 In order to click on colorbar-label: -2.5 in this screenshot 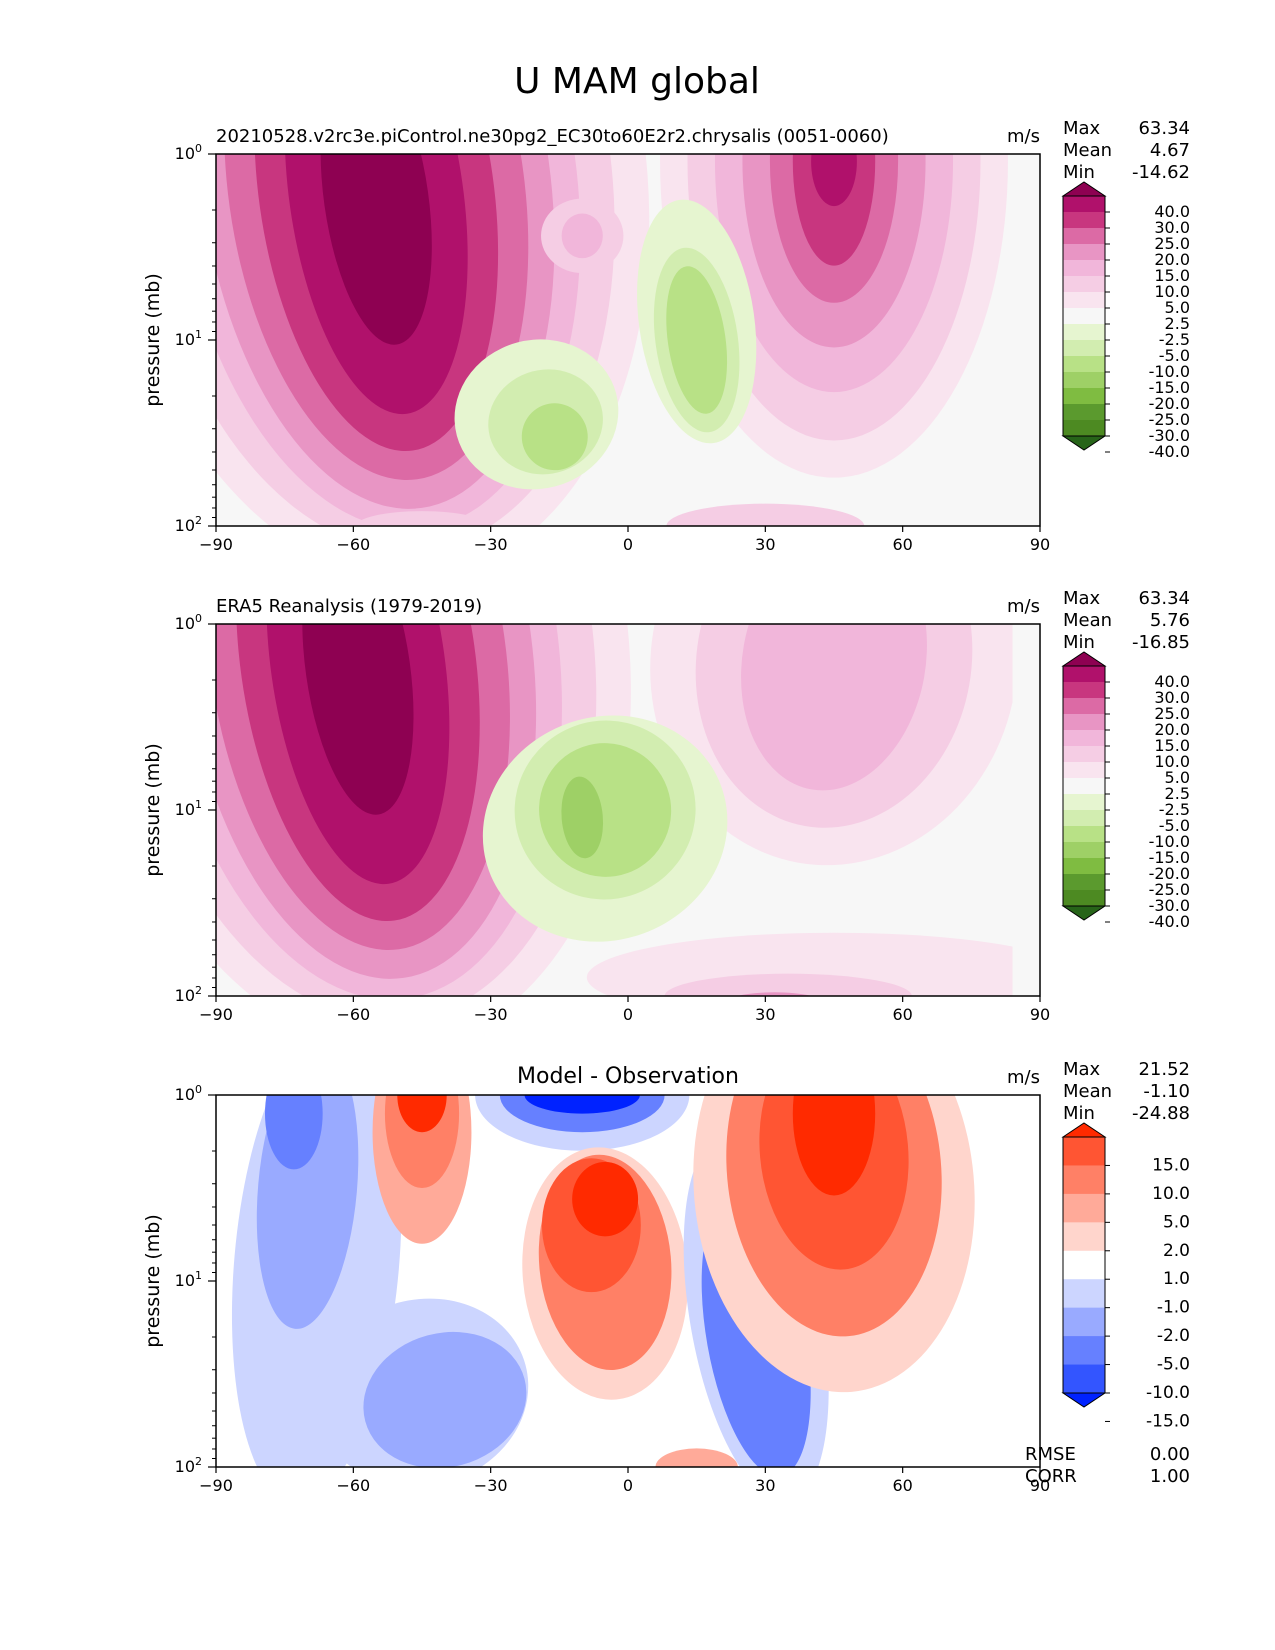, I will do `click(1174, 809)`.